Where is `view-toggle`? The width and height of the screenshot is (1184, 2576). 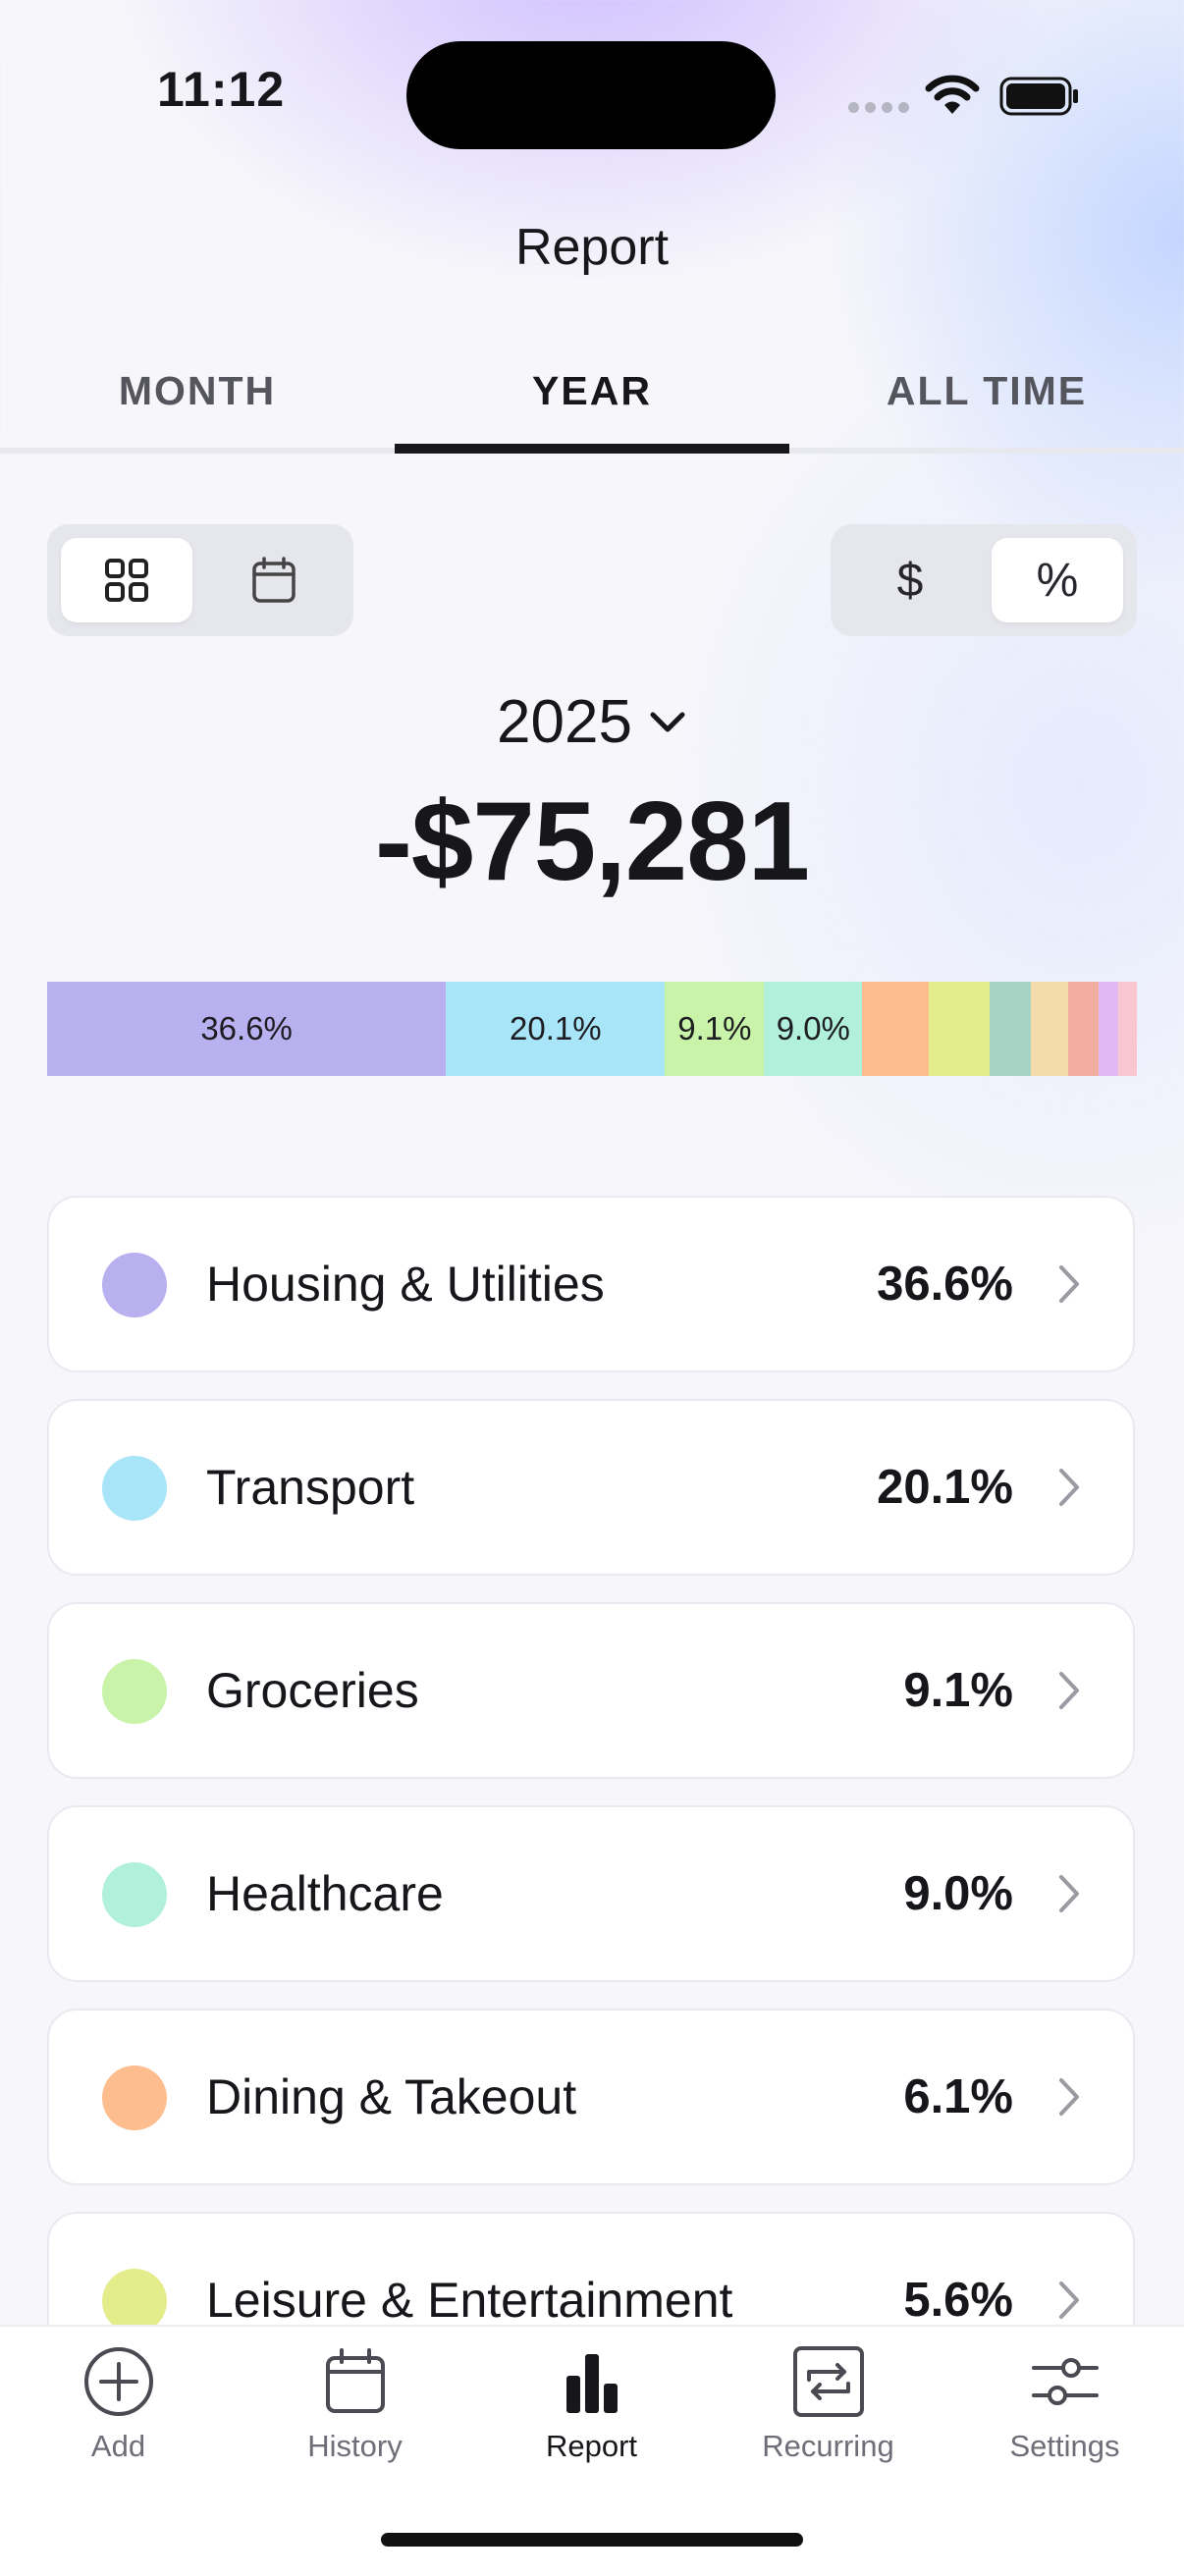
view-toggle is located at coordinates (200, 580).